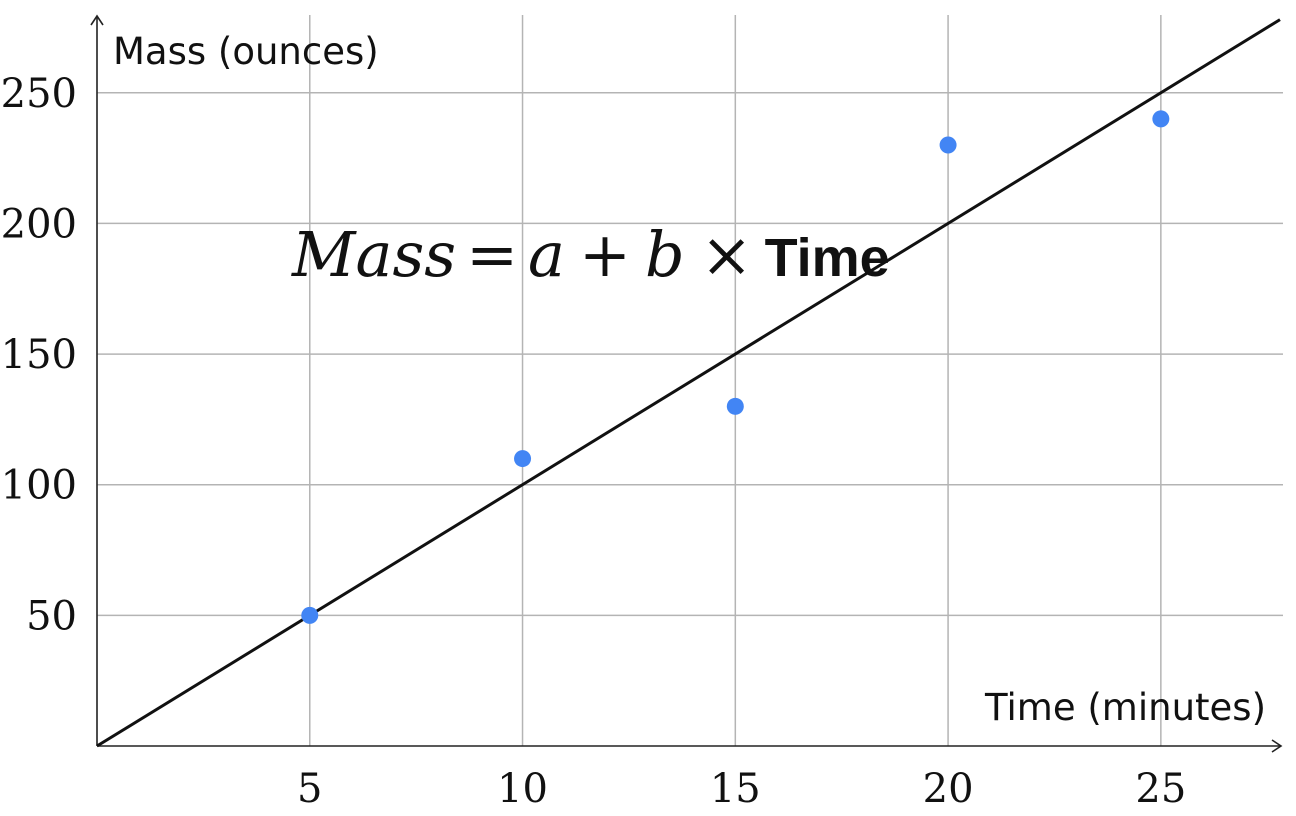 The height and width of the screenshot is (816, 1296). What do you see at coordinates (605, 254) in the screenshot?
I see `equation-plus: +` at bounding box center [605, 254].